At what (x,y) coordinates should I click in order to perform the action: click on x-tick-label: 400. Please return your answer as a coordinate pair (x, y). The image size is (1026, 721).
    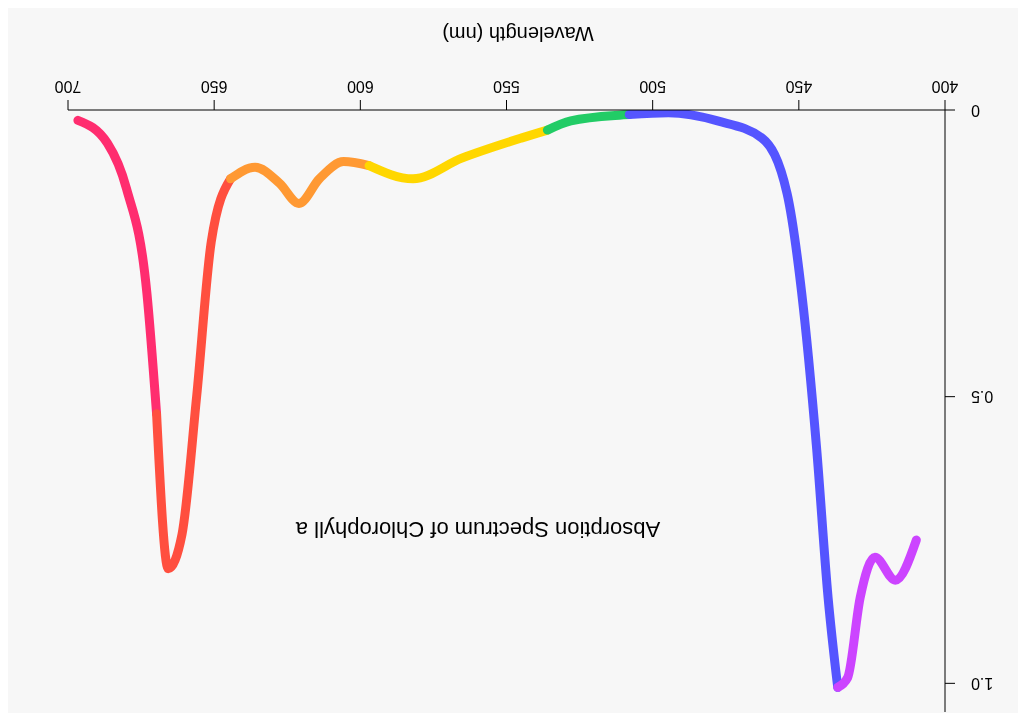
    Looking at the image, I should click on (945, 86).